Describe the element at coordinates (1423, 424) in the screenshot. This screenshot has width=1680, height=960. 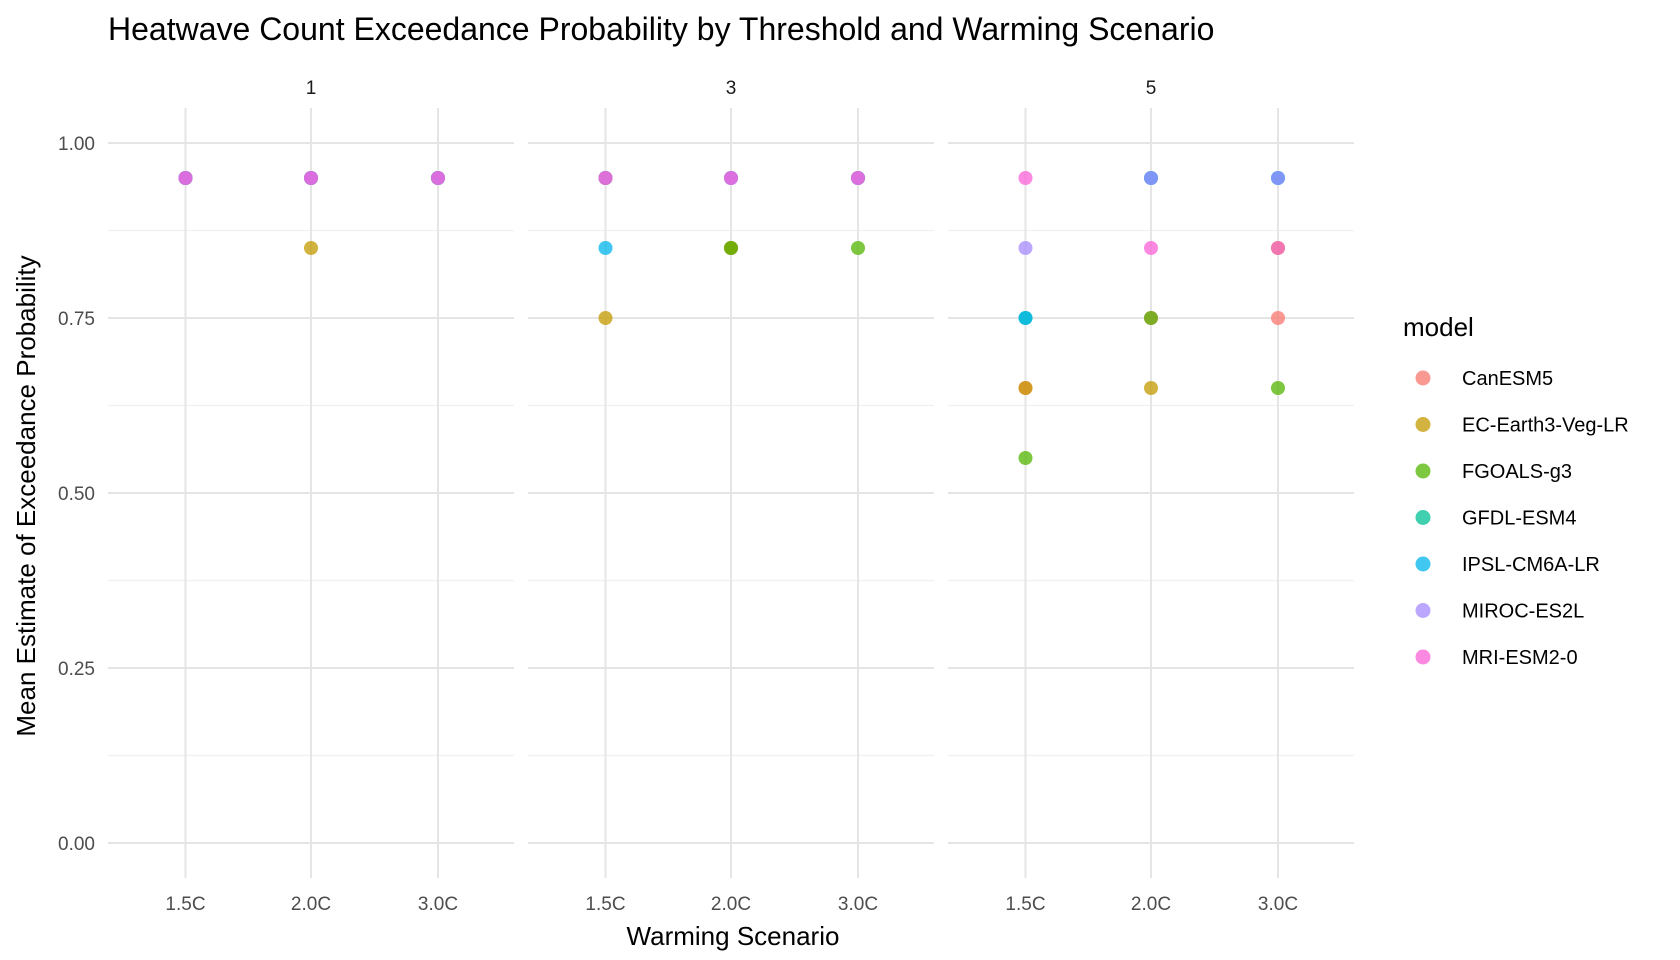
I see `legend-key-EC-Earth3-Veg-LR` at that location.